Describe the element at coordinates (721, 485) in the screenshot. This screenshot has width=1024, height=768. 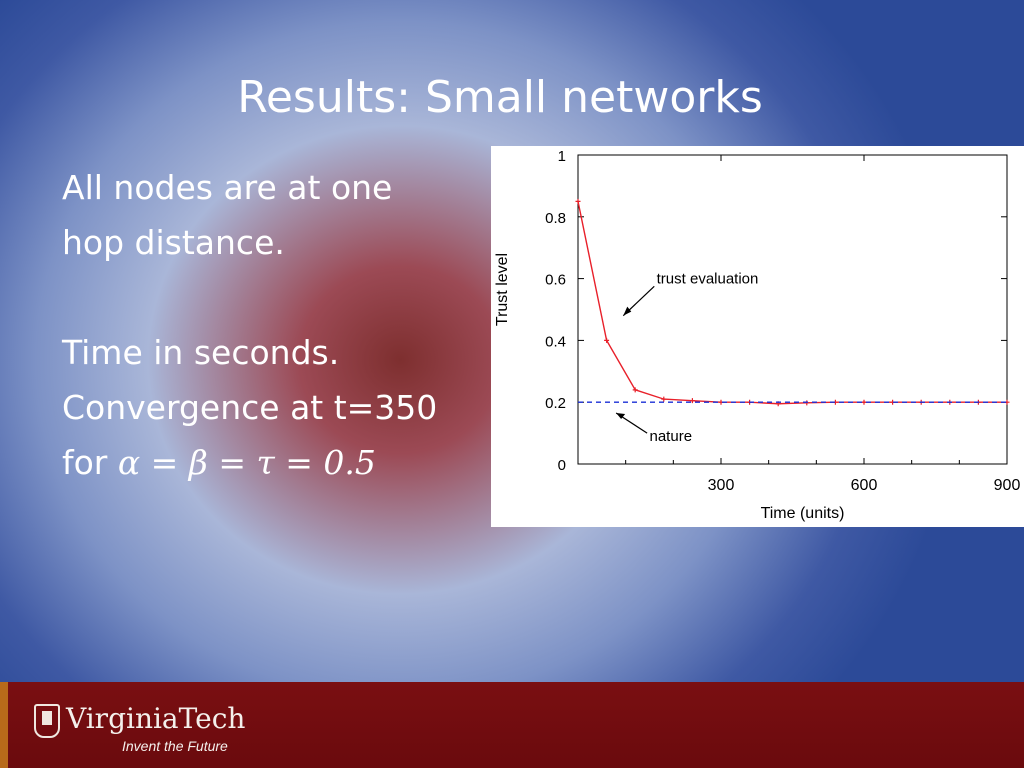
I see `x-tick-label: 300` at that location.